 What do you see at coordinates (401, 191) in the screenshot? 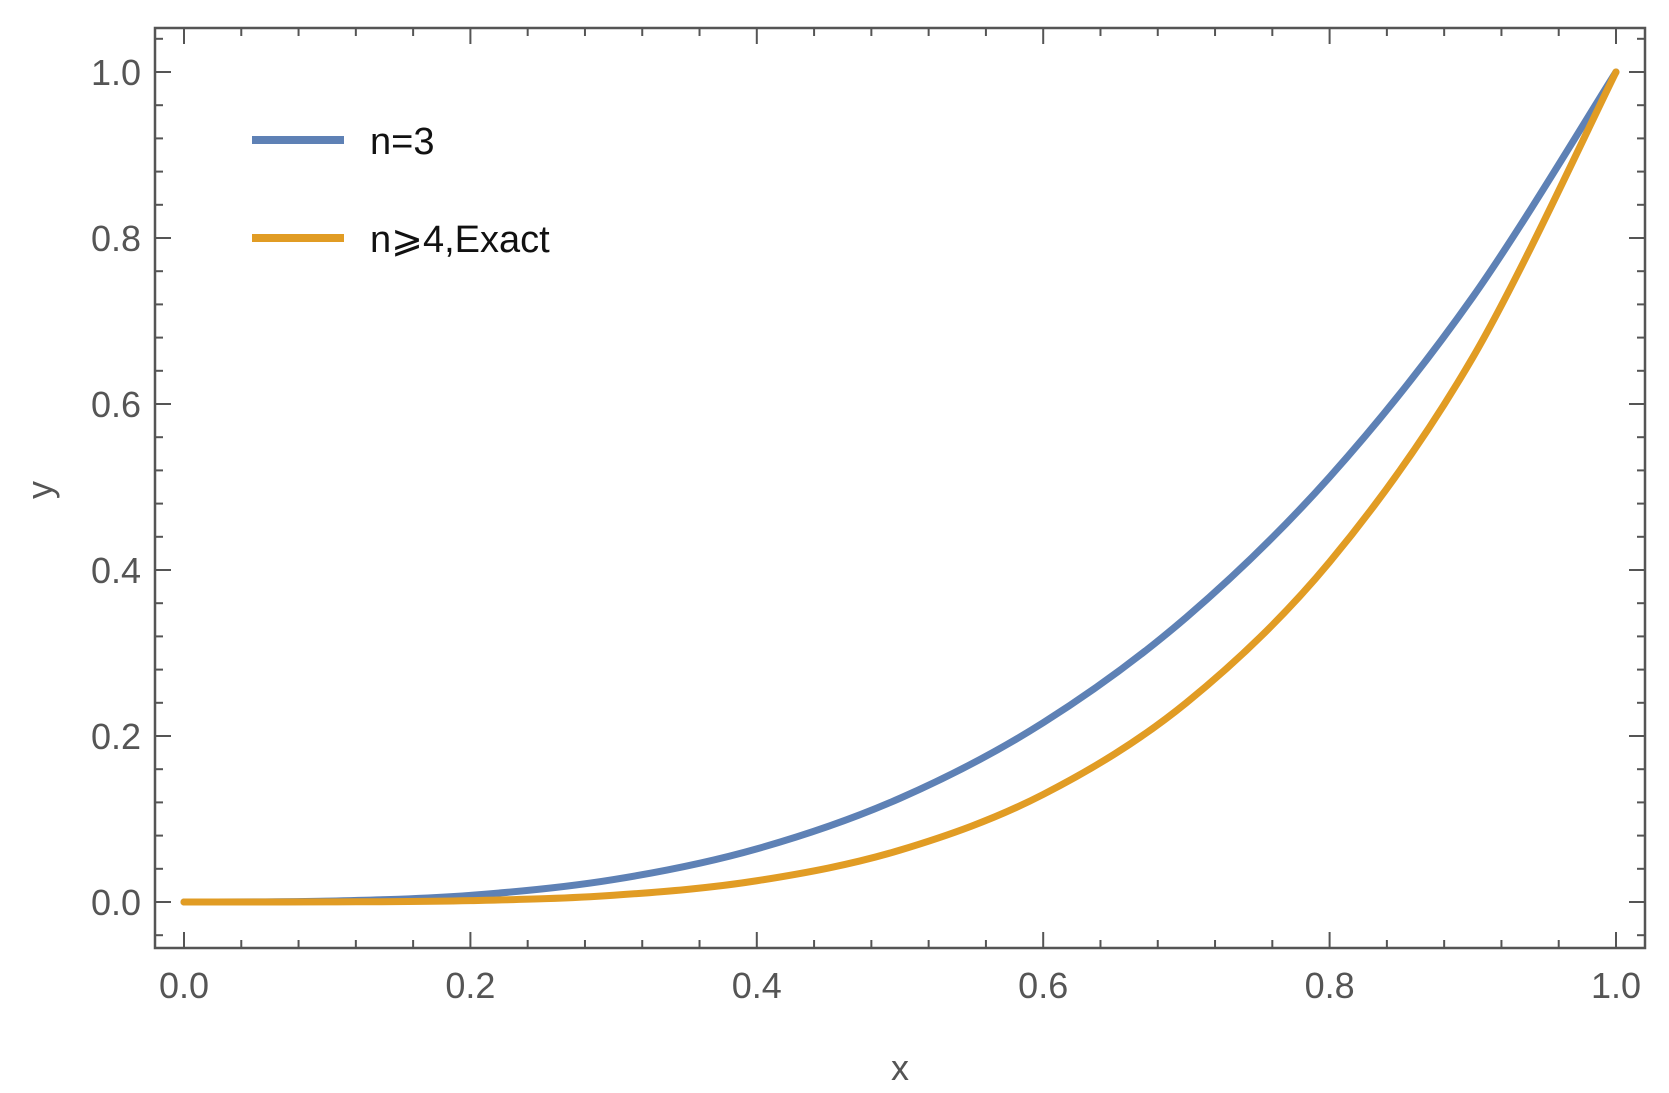
I see `legend: n=3 n⩾4,Exact` at bounding box center [401, 191].